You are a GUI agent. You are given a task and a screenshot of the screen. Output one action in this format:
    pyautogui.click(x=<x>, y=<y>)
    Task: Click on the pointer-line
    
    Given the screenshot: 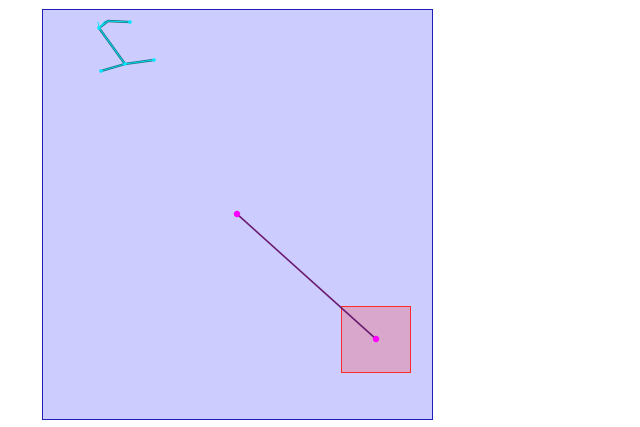 What is the action you would take?
    pyautogui.click(x=306, y=276)
    